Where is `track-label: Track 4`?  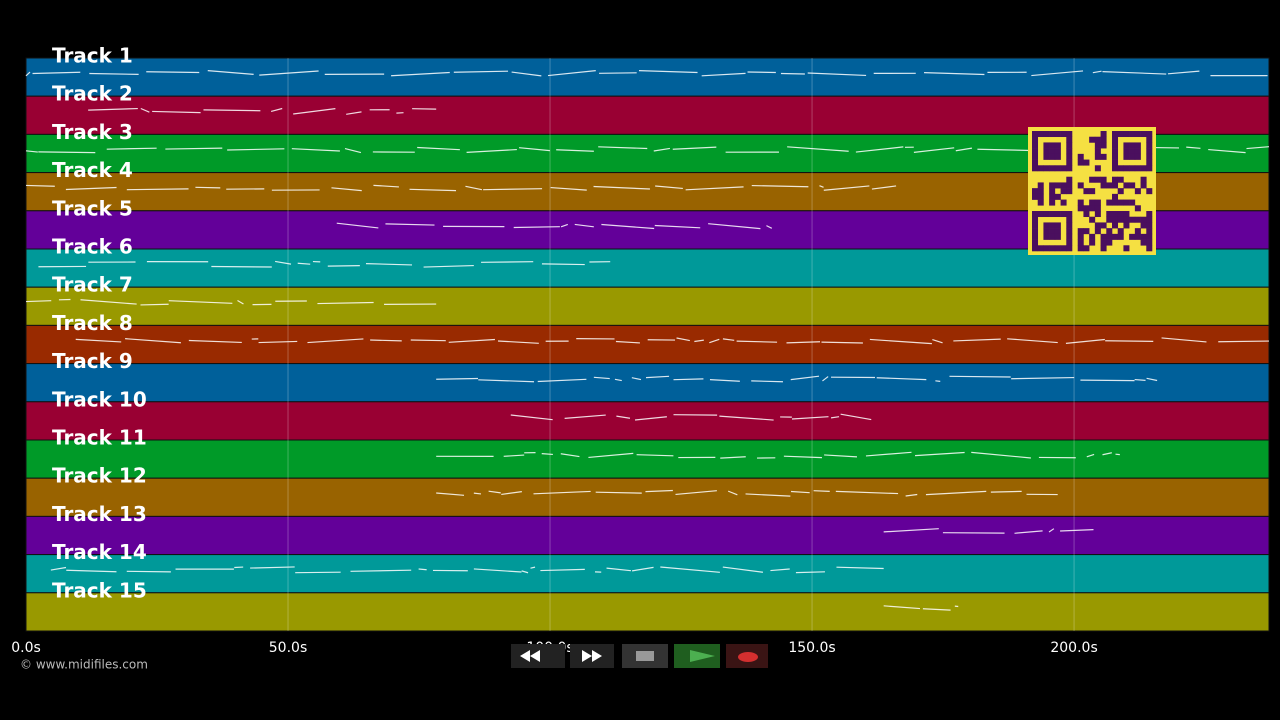 track-label: Track 4 is located at coordinates (92, 170).